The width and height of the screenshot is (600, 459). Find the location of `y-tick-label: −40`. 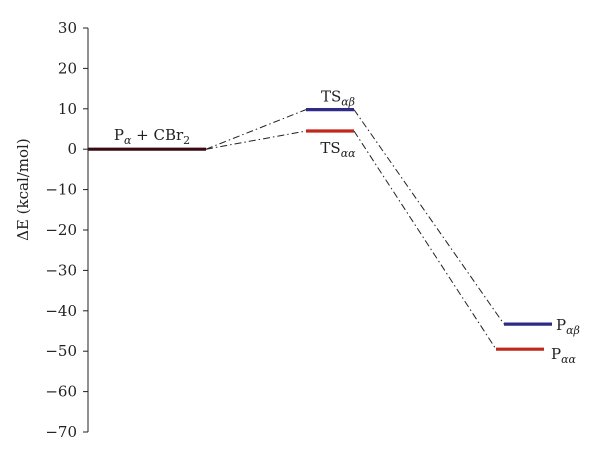

y-tick-label: −40 is located at coordinates (61, 311).